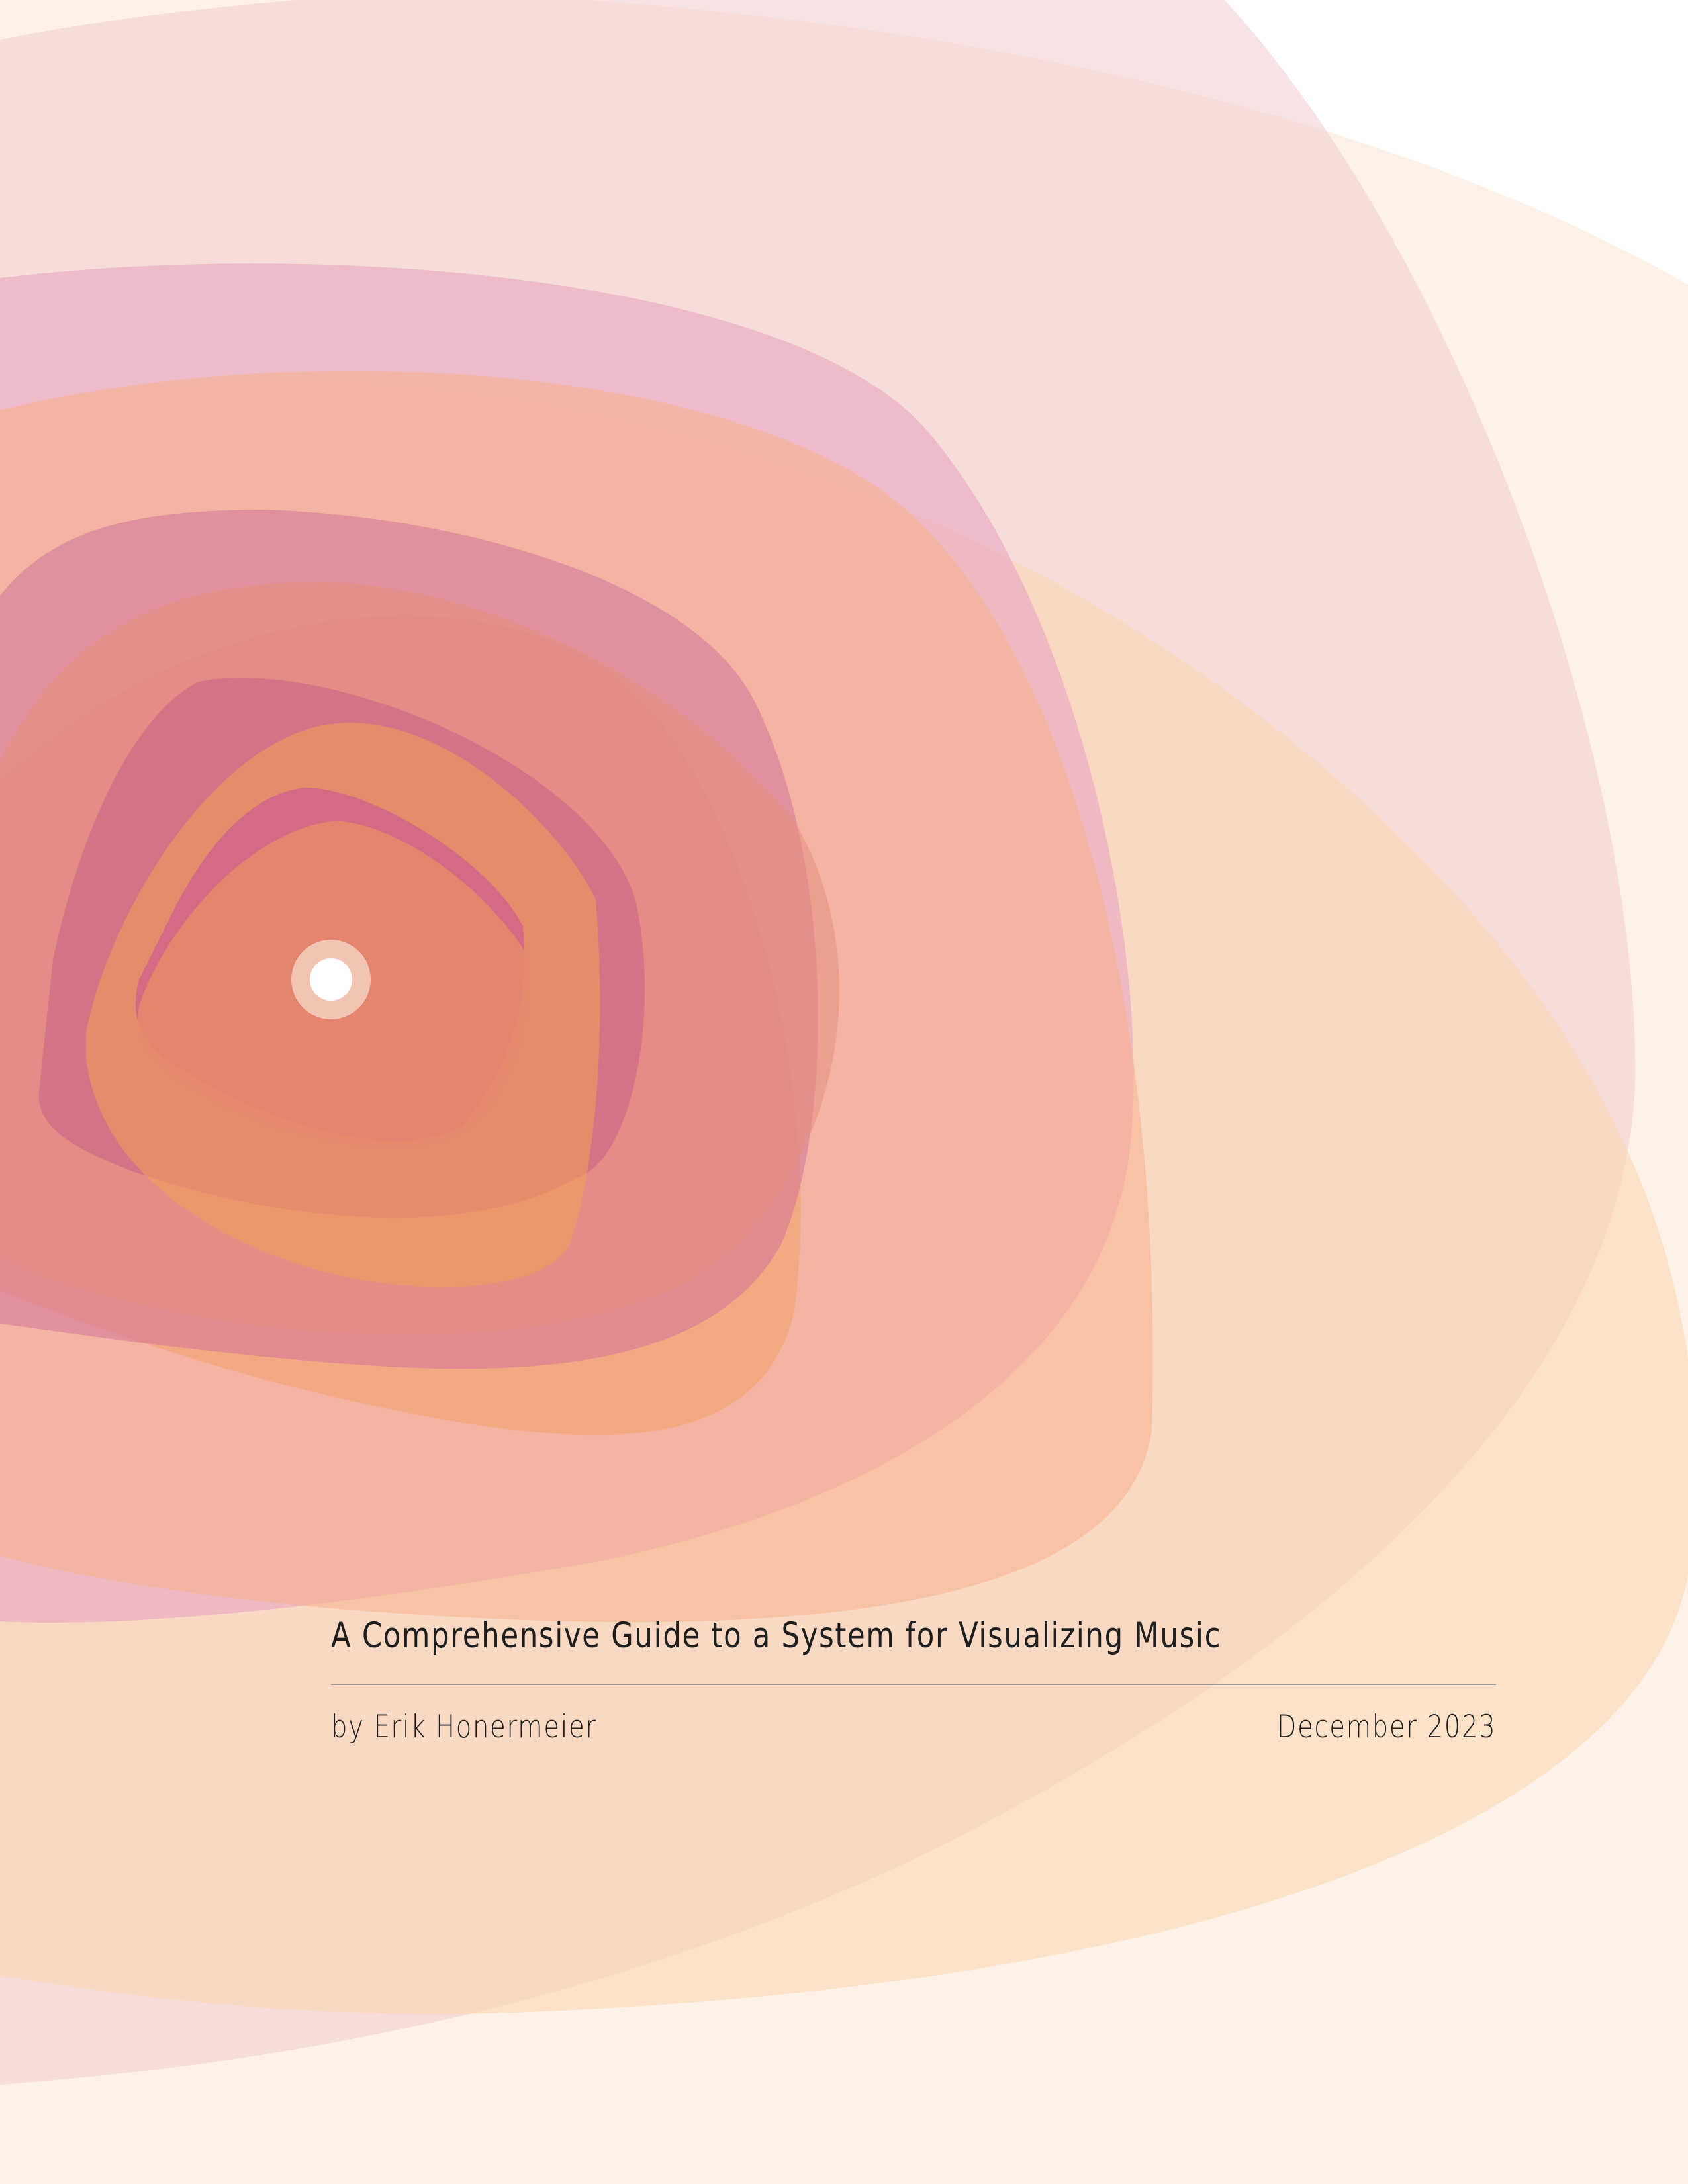 This screenshot has width=1688, height=2184. What do you see at coordinates (913, 1732) in the screenshot?
I see `byline-row: by Erik Honermeier December 2023` at bounding box center [913, 1732].